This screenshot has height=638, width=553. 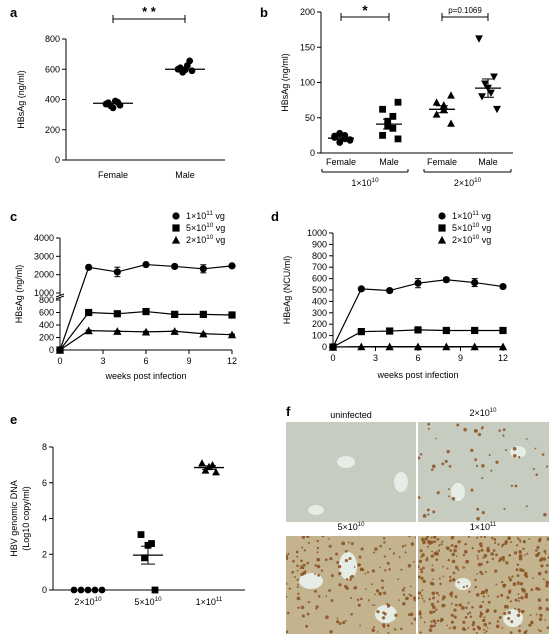 What do you see at coordinates (145, 376) in the screenshot?
I see `x-axis-label: weeks post infection` at bounding box center [145, 376].